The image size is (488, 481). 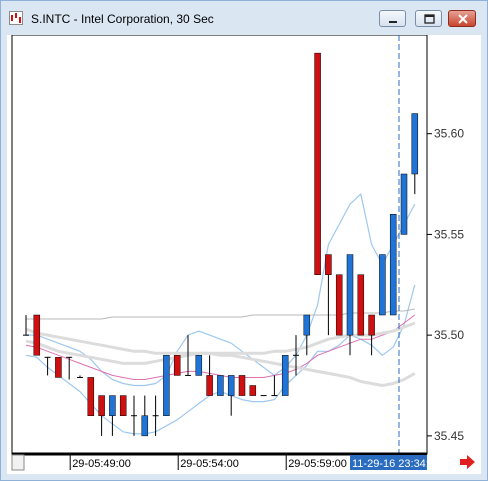 What do you see at coordinates (317, 464) in the screenshot?
I see `x-tick-label: 29-05:59:00` at bounding box center [317, 464].